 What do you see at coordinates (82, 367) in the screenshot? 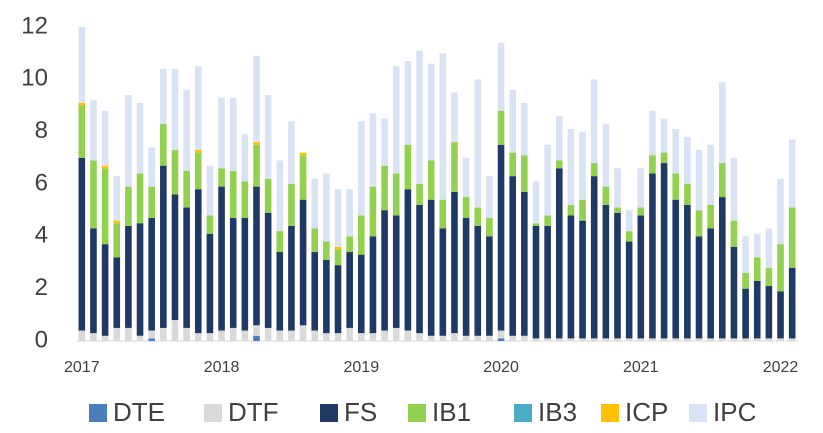
I see `x-tick-label: 2017` at bounding box center [82, 367].